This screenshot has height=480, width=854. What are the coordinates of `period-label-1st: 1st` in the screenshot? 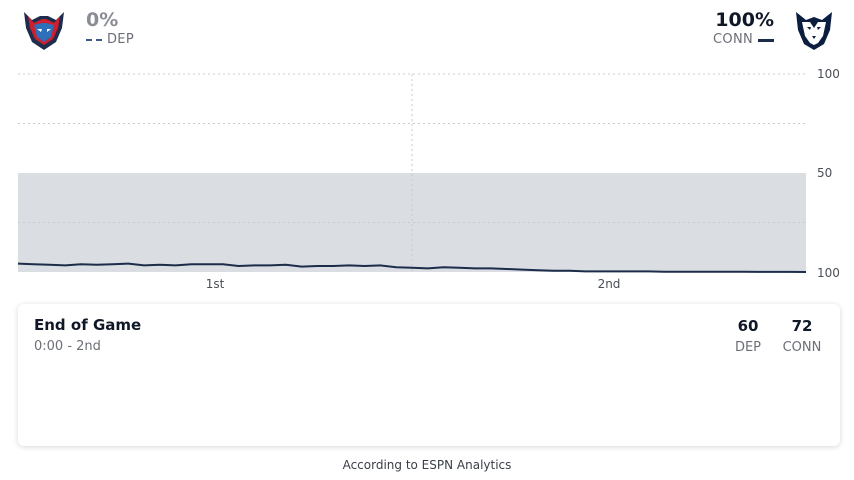 It's located at (215, 284).